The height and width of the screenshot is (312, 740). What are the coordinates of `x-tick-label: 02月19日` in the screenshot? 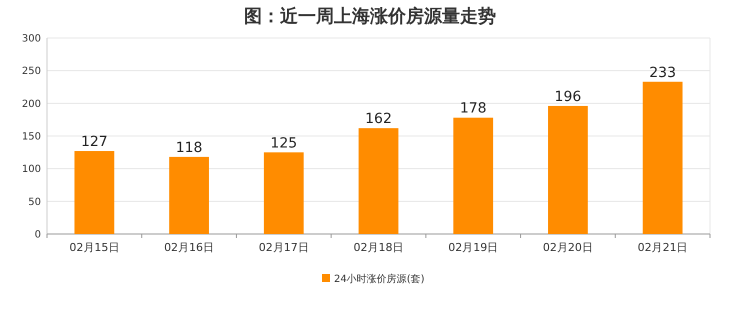 It's located at (473, 247).